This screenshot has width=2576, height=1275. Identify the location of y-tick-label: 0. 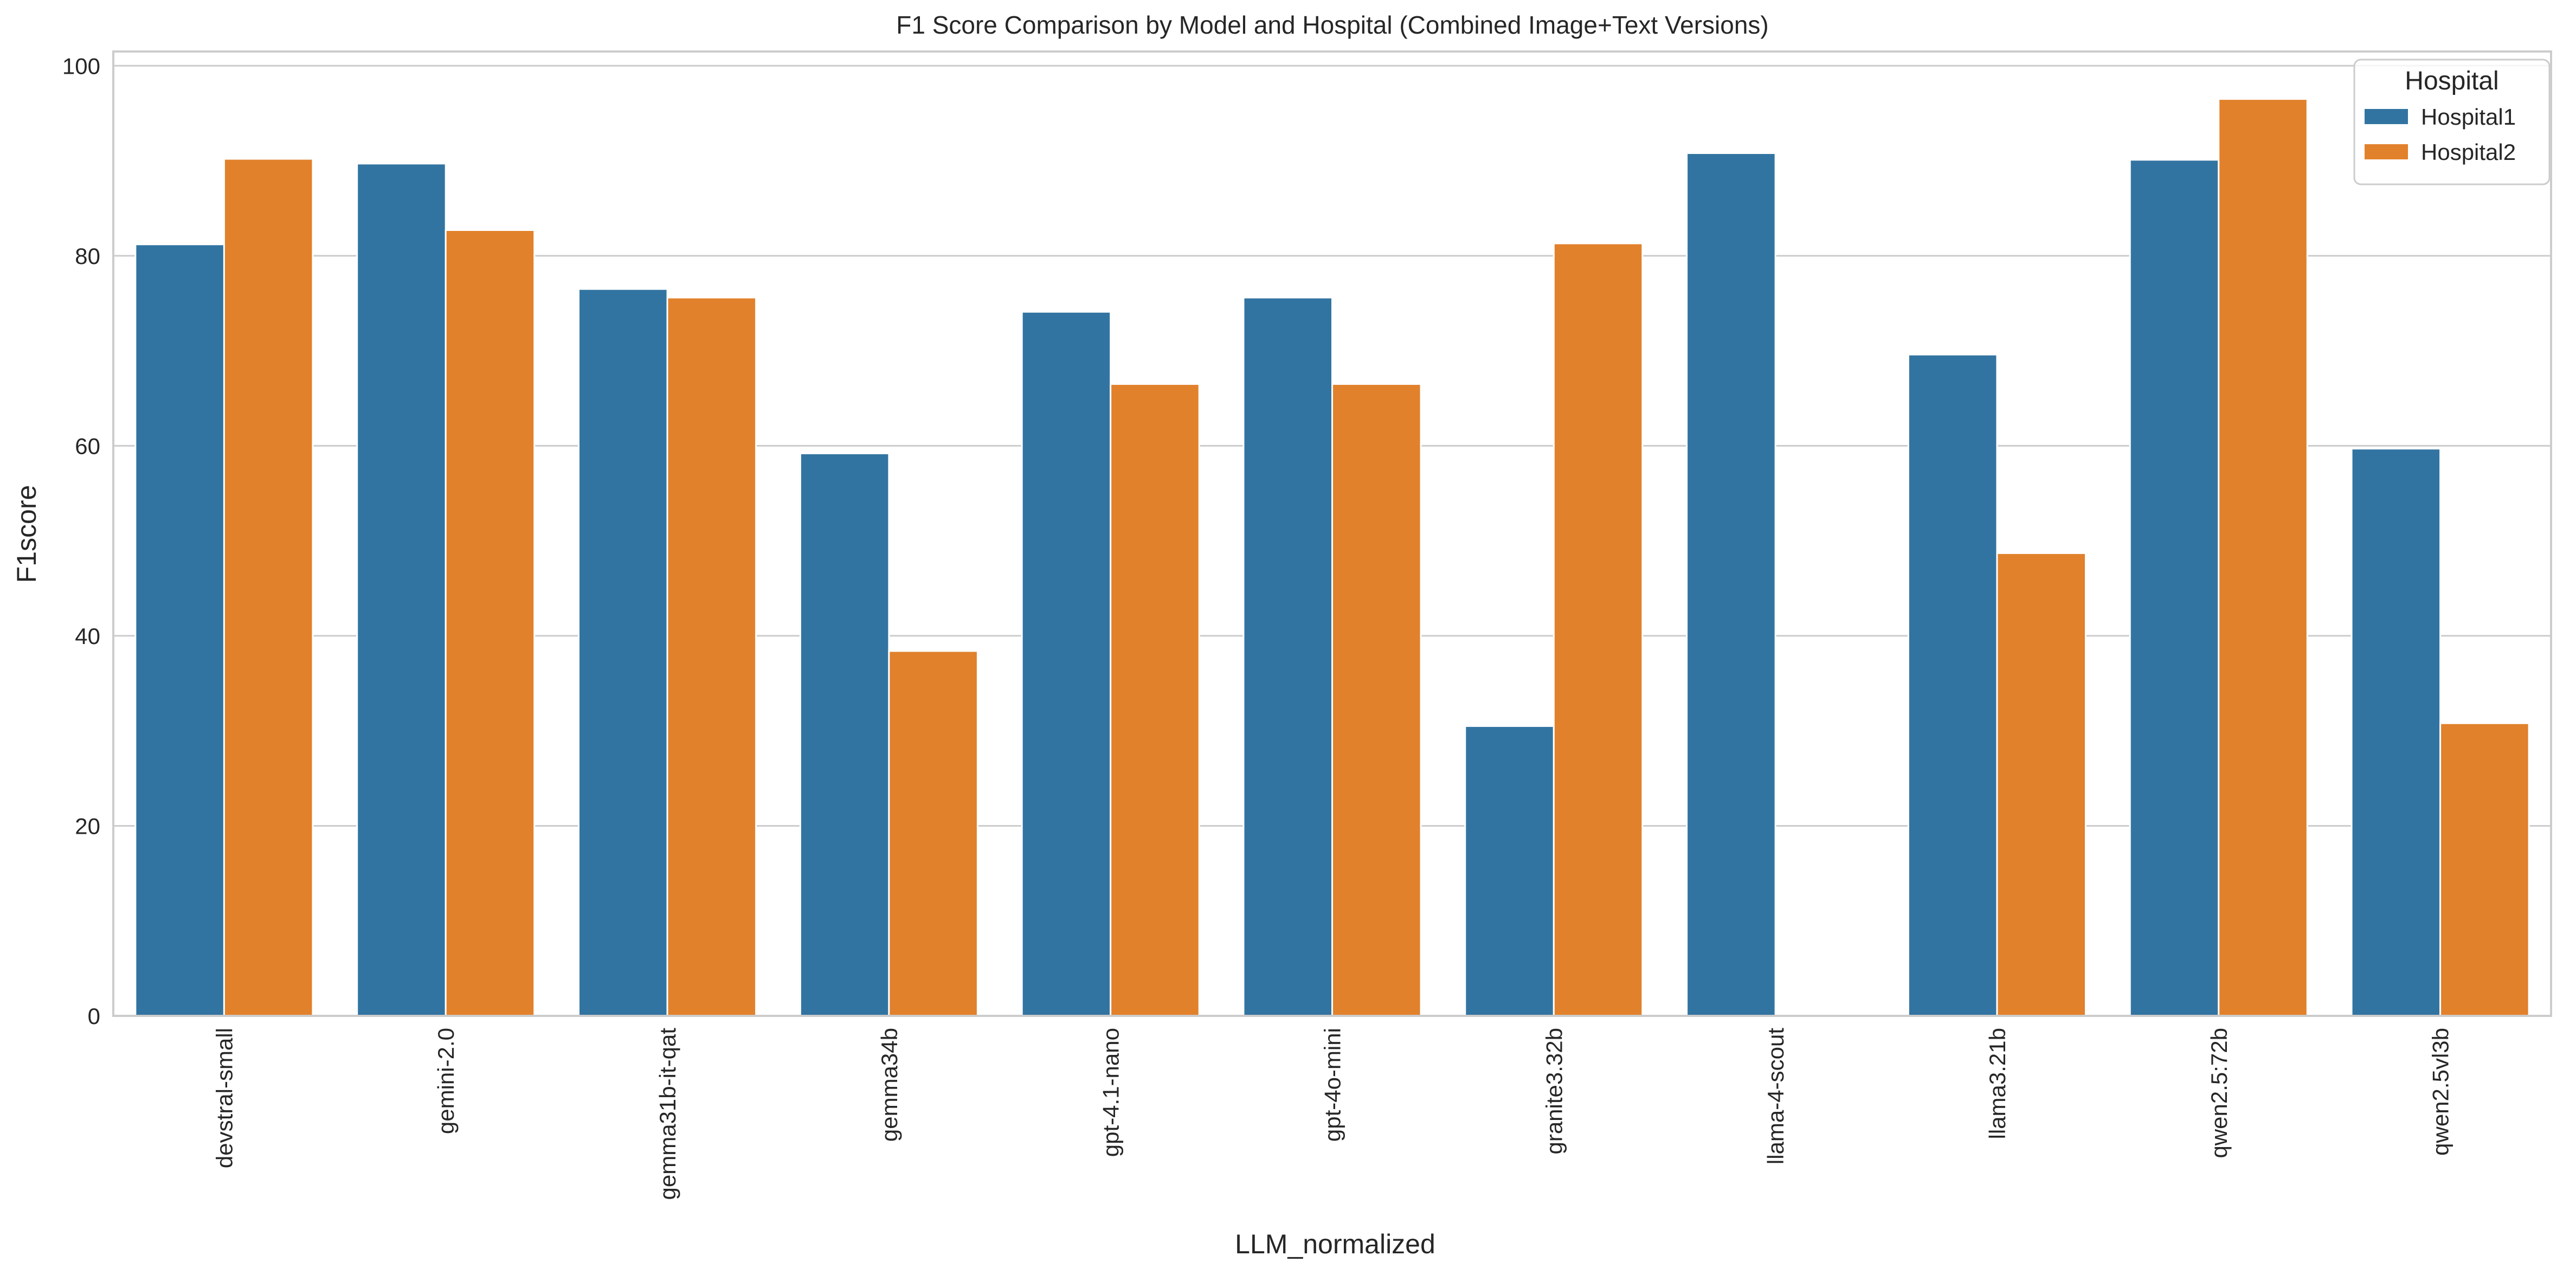
(94, 1016).